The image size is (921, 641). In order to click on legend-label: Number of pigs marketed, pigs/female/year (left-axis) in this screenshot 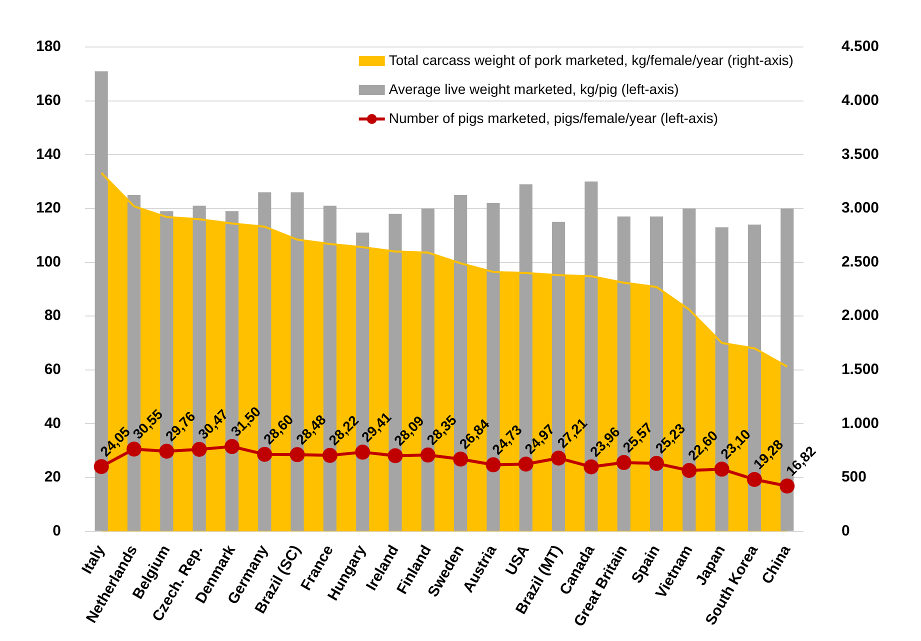, I will do `click(553, 118)`.